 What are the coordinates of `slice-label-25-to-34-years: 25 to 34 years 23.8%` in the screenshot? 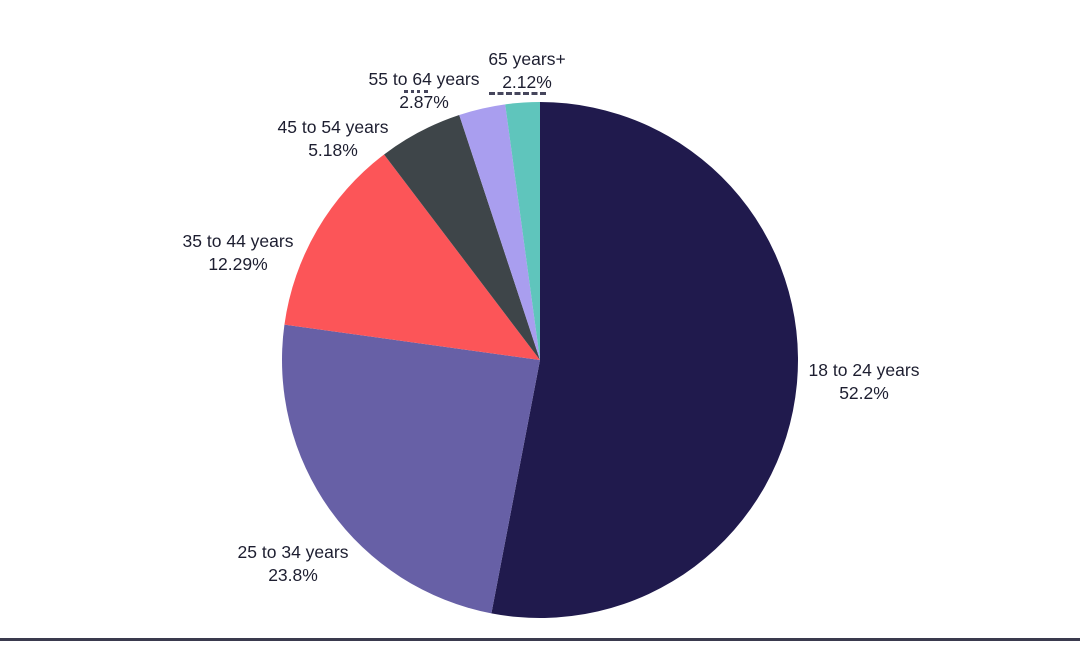 It's located at (293, 564).